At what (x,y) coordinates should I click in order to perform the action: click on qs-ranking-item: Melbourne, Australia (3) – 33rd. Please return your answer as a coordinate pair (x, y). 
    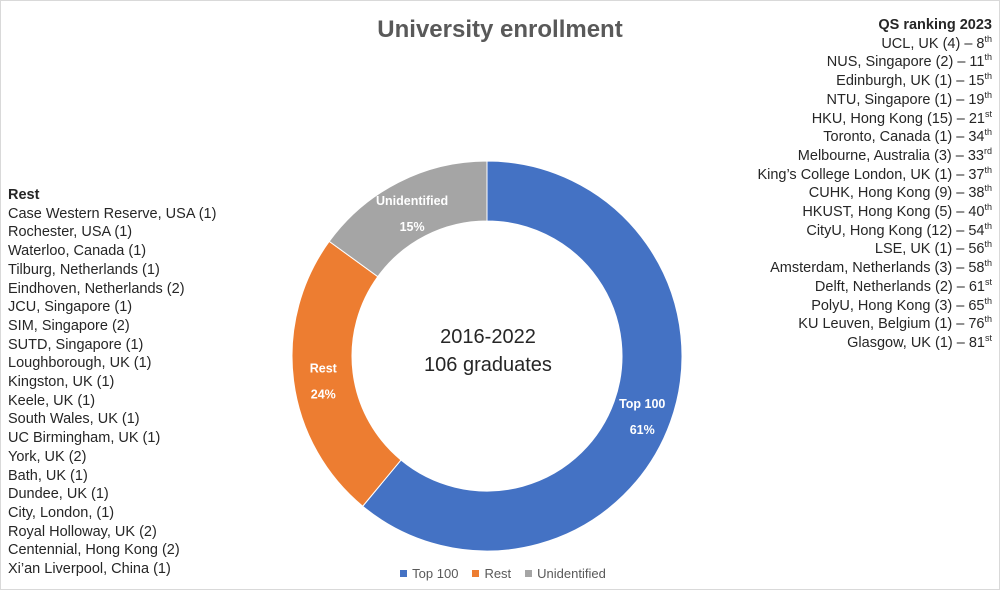
    Looking at the image, I should click on (874, 155).